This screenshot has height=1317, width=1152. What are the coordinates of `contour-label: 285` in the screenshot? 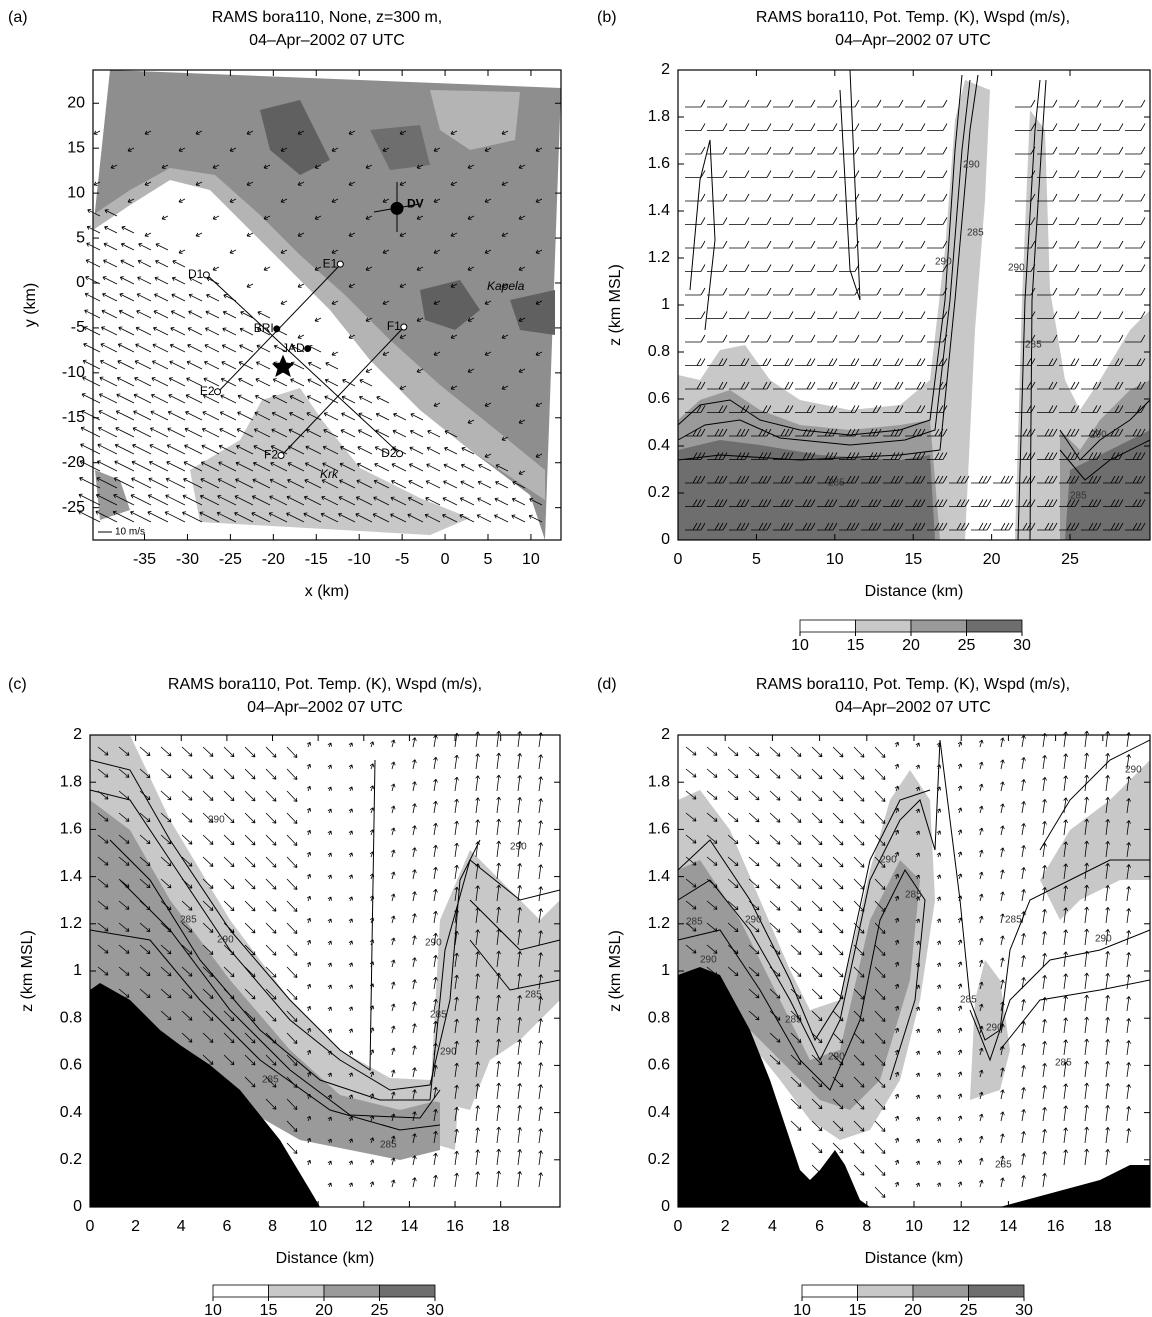 It's located at (913, 895).